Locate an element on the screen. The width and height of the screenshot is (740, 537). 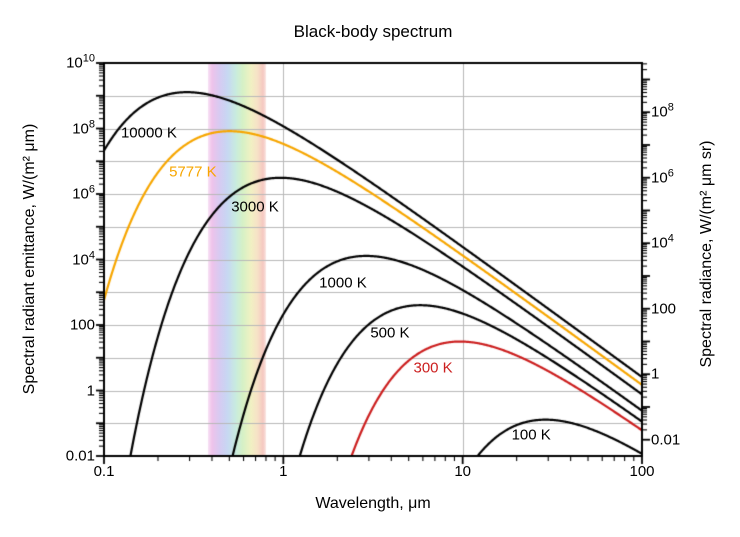
x-axis-label: Wavelength, μm is located at coordinates (373, 503).